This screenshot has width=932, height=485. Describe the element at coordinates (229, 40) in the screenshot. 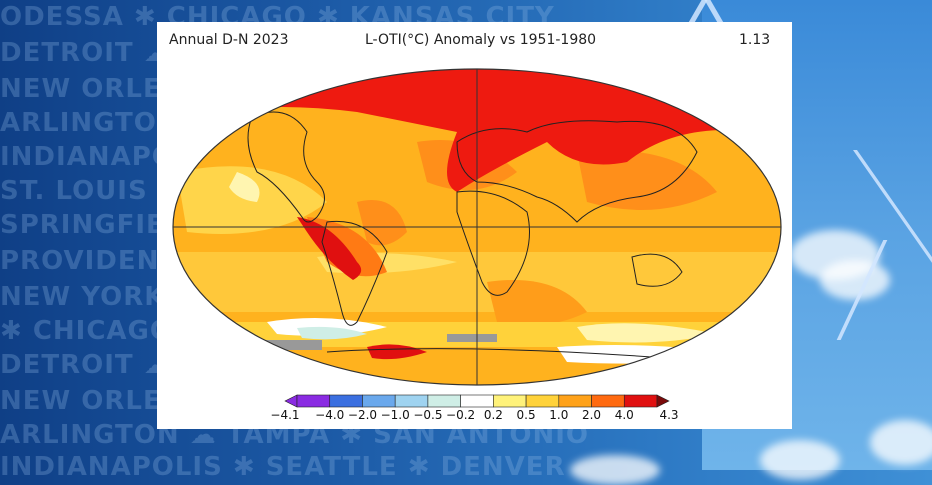

I see `map-title-period: Annual D-N 2023` at that location.